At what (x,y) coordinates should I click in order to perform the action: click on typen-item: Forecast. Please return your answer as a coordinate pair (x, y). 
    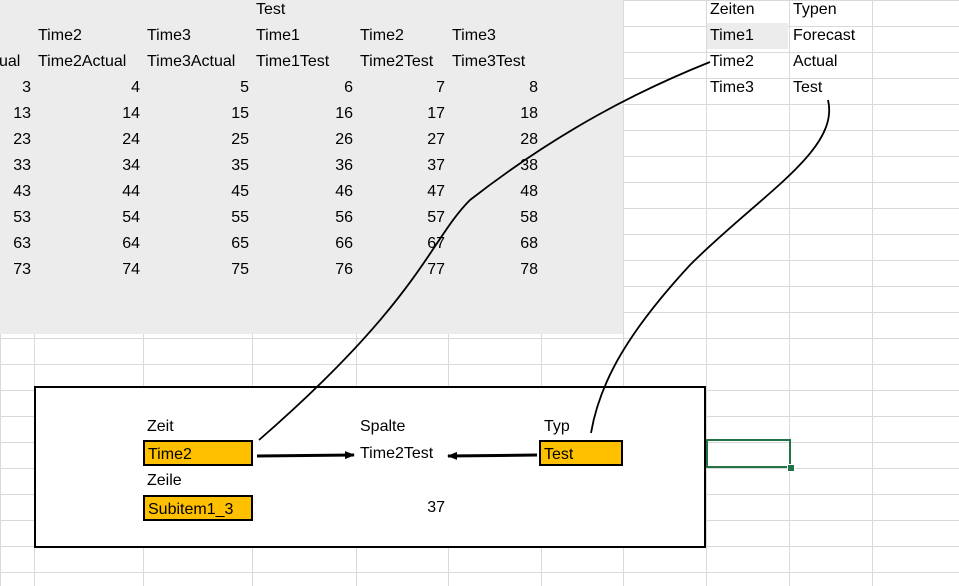
    Looking at the image, I should click on (824, 35).